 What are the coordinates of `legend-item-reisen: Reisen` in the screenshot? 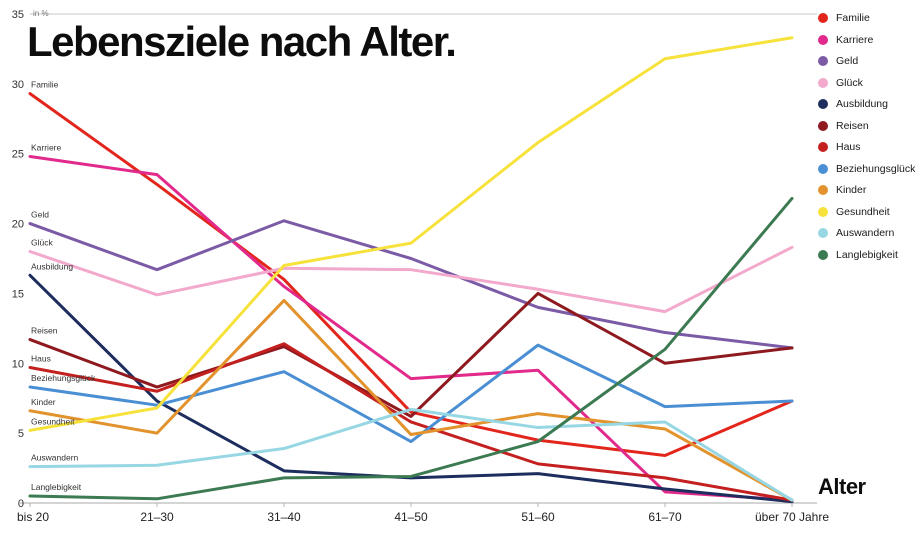 It's located at (866, 126).